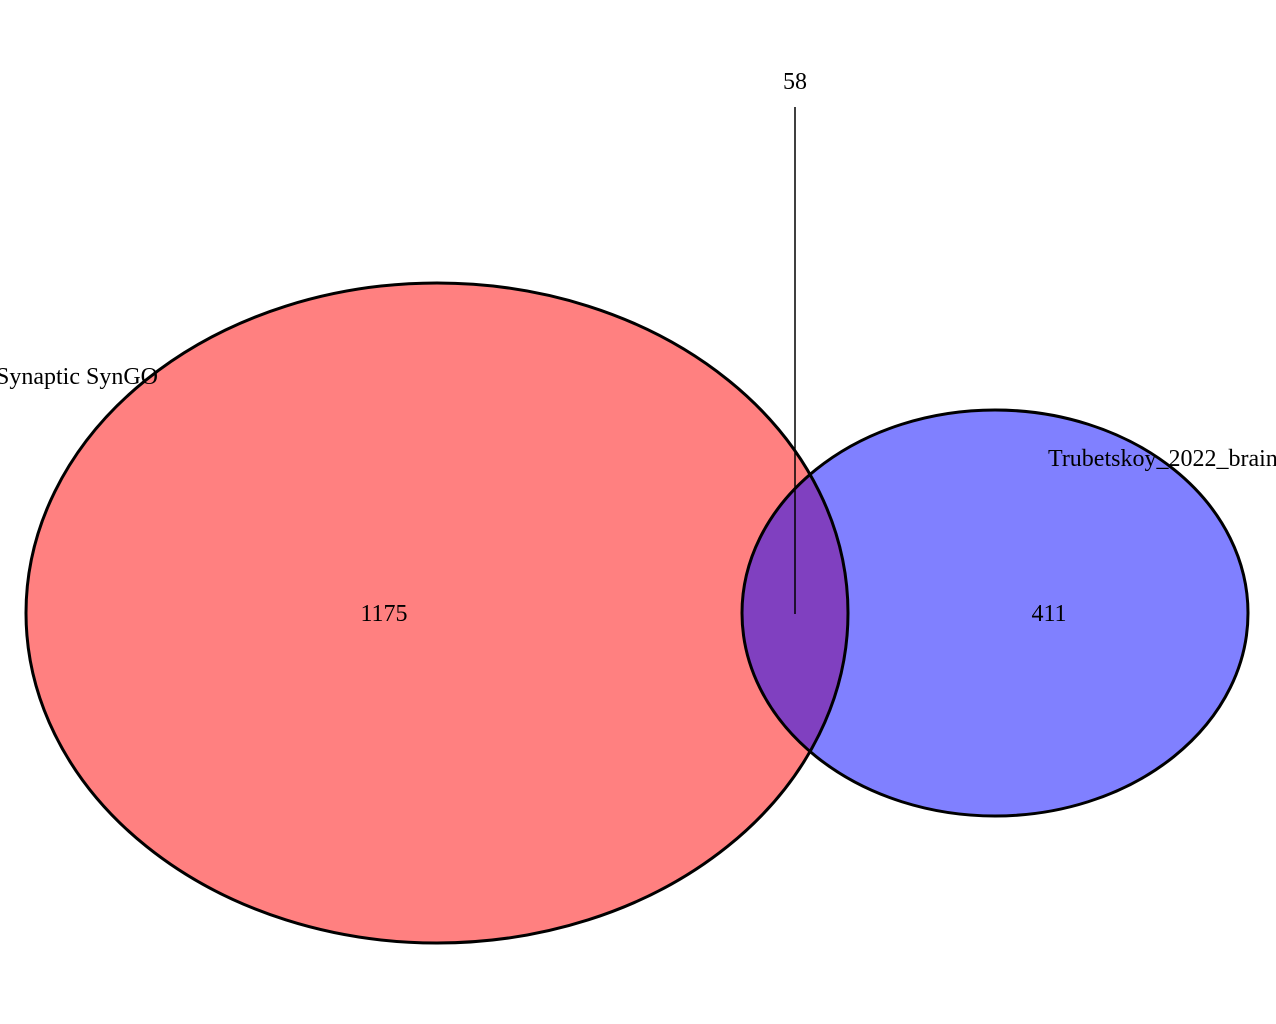 Image resolution: width=1276 pixels, height=1024 pixels. What do you see at coordinates (1162, 459) in the screenshot?
I see `set-b-label: Trubetskoy_2022_brain` at bounding box center [1162, 459].